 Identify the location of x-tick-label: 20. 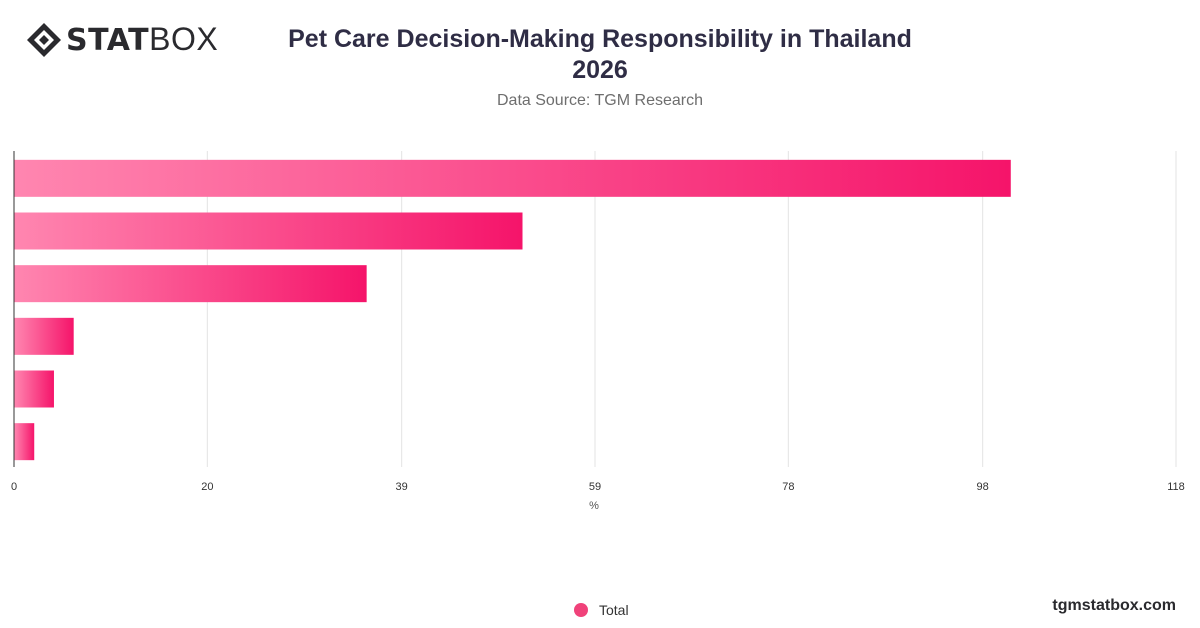
(207, 487).